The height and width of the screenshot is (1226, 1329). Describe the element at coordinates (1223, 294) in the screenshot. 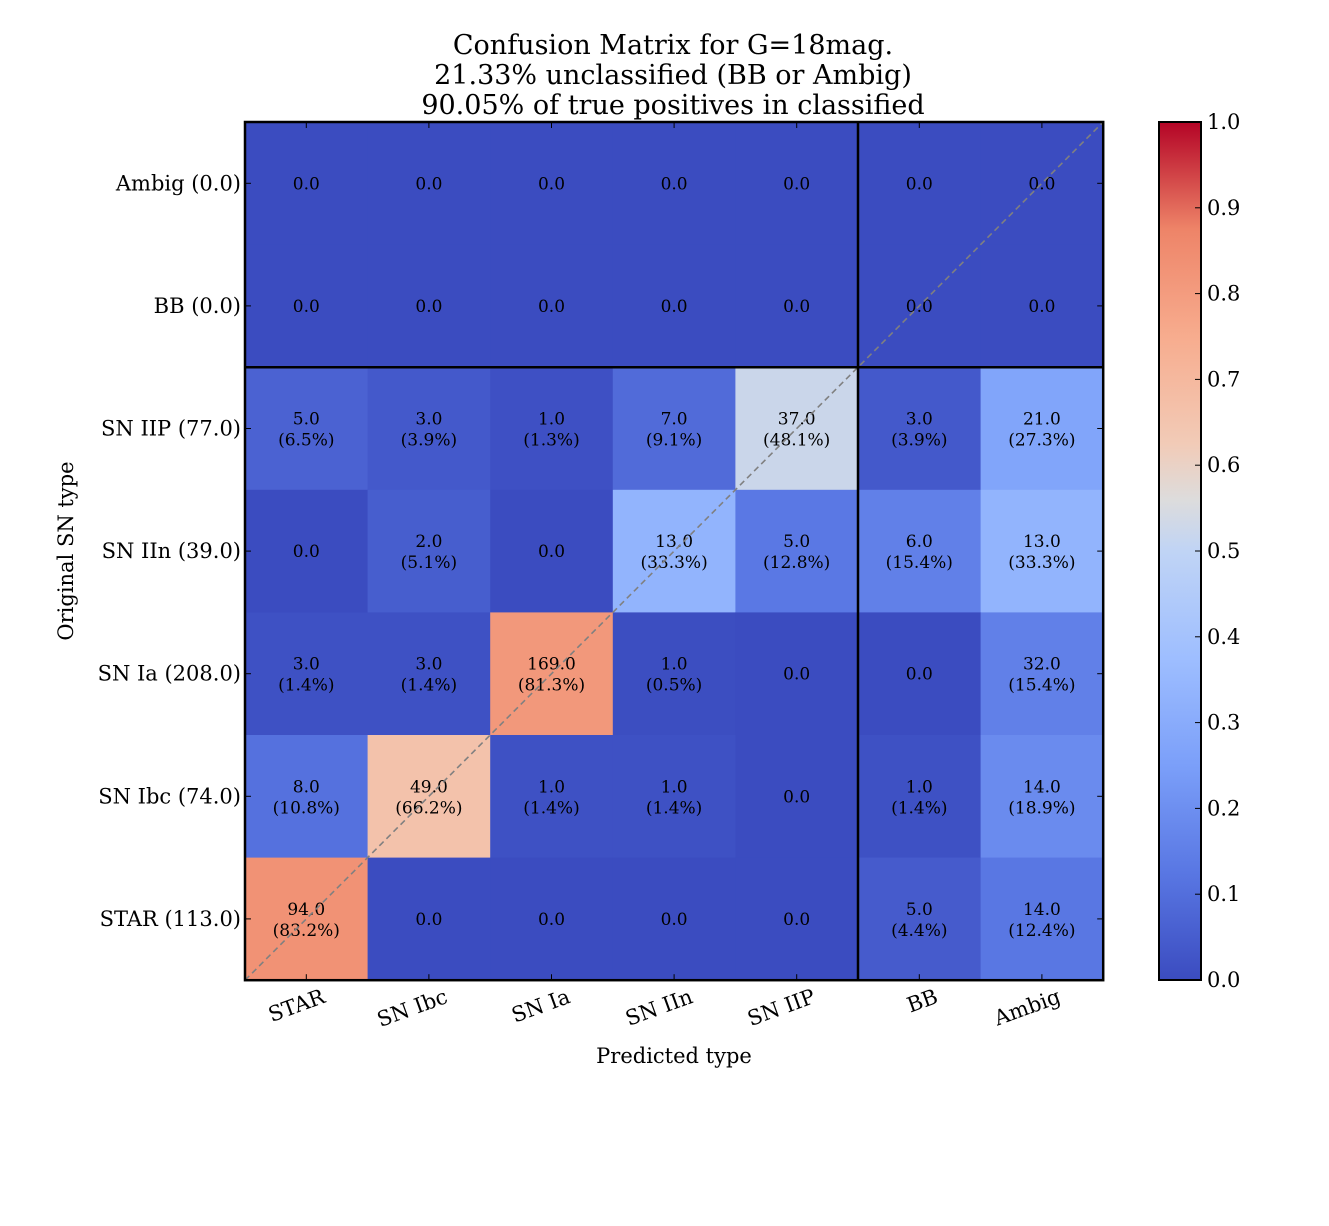

I see `colorbar-tick-label: 0.8` at that location.